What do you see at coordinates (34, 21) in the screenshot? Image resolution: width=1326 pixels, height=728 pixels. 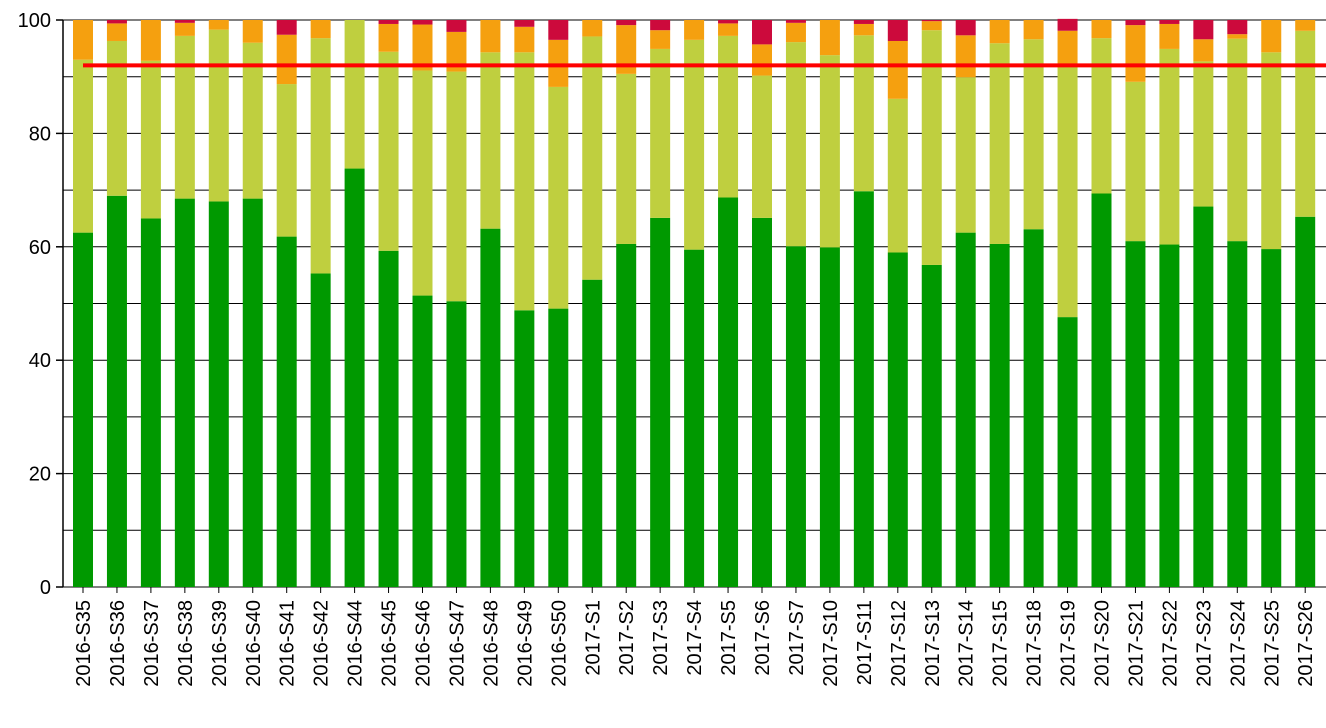 I see `y-tick-label: 100` at bounding box center [34, 21].